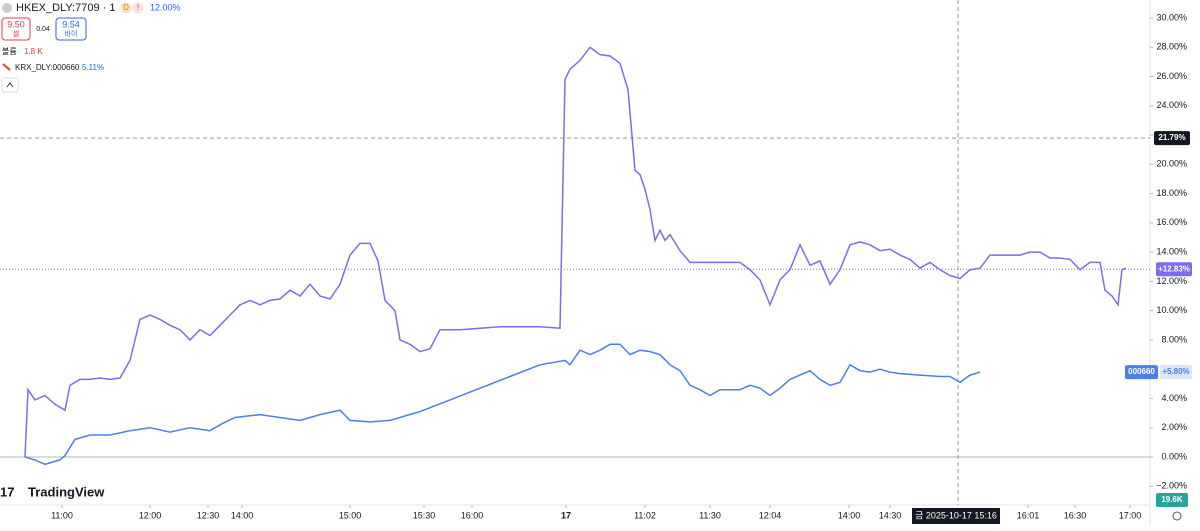 The image size is (1200, 531). Describe the element at coordinates (93, 67) in the screenshot. I see `compare-change: 5.11%` at that location.